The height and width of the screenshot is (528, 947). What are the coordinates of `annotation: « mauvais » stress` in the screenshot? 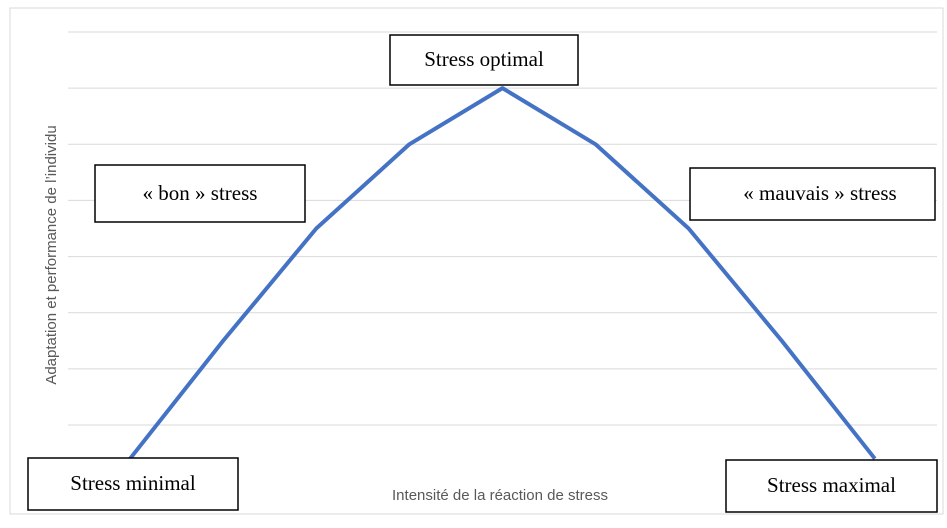 It's located at (812, 194).